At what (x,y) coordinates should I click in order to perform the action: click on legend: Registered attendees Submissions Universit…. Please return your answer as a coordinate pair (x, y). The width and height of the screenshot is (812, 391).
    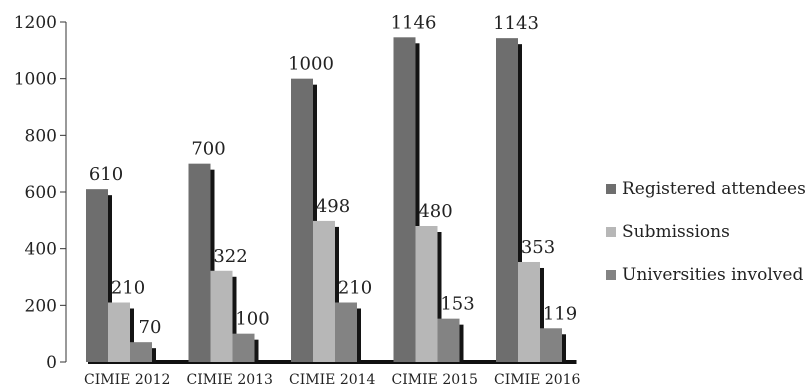
    Looking at the image, I should click on (706, 232).